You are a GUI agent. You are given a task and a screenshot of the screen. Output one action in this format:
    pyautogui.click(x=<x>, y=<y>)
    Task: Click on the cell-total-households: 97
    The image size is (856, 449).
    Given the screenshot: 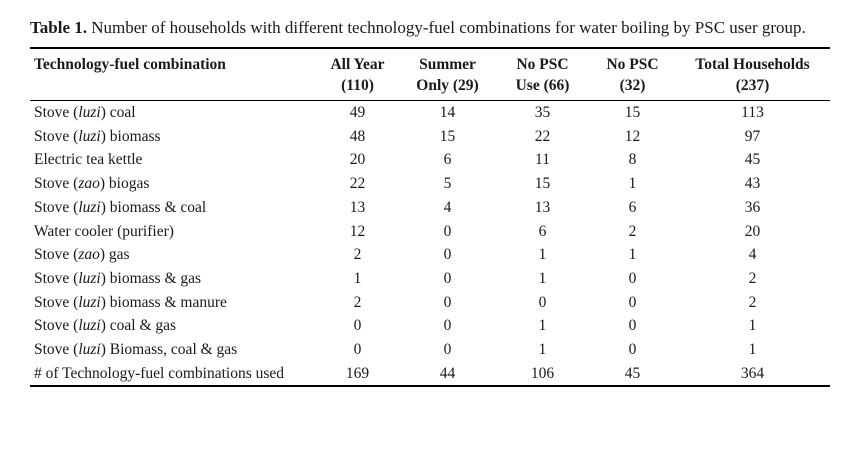 What is the action you would take?
    pyautogui.click(x=752, y=136)
    